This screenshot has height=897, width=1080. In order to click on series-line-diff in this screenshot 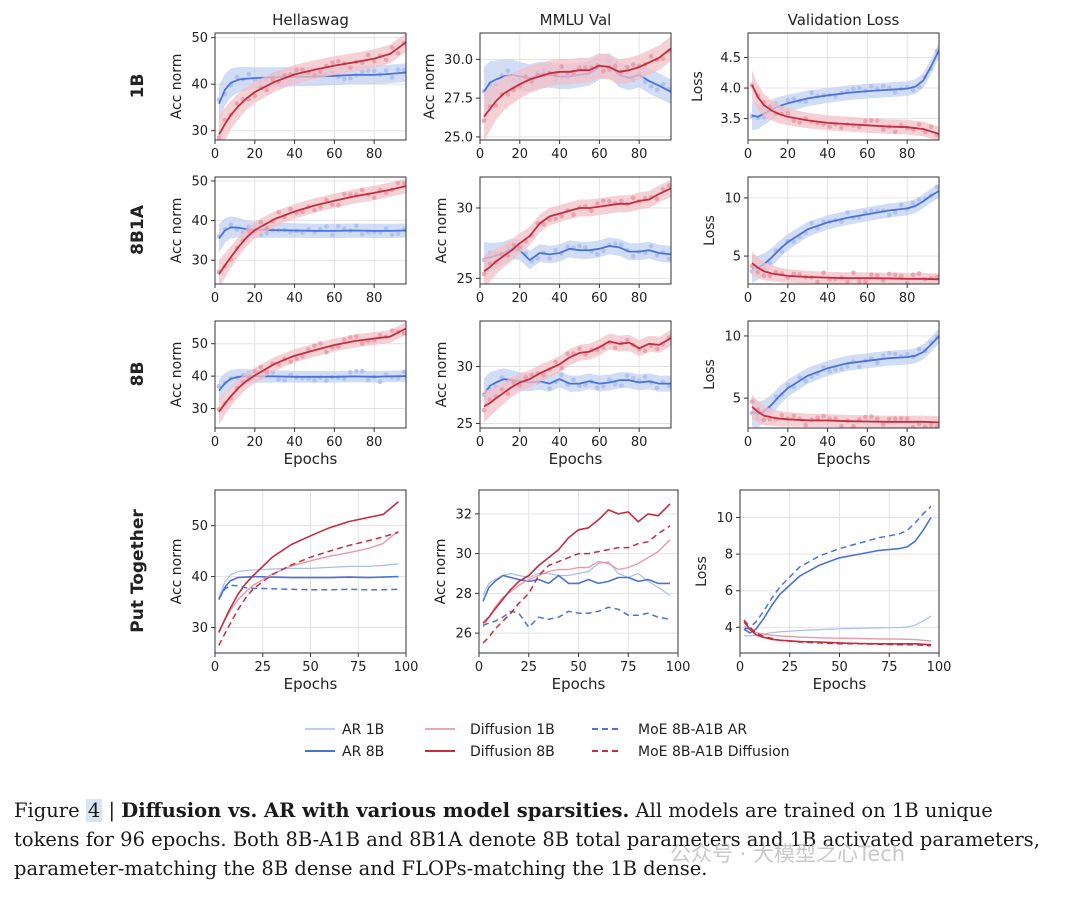, I will do `click(312, 370)`.